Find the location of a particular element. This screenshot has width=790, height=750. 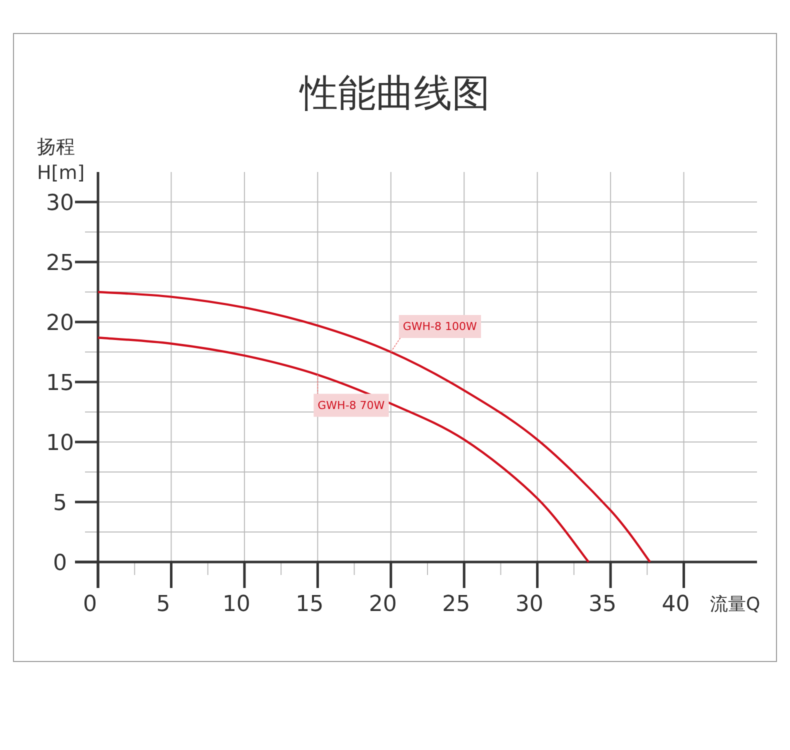

y-tick-label: 30 is located at coordinates (60, 203).